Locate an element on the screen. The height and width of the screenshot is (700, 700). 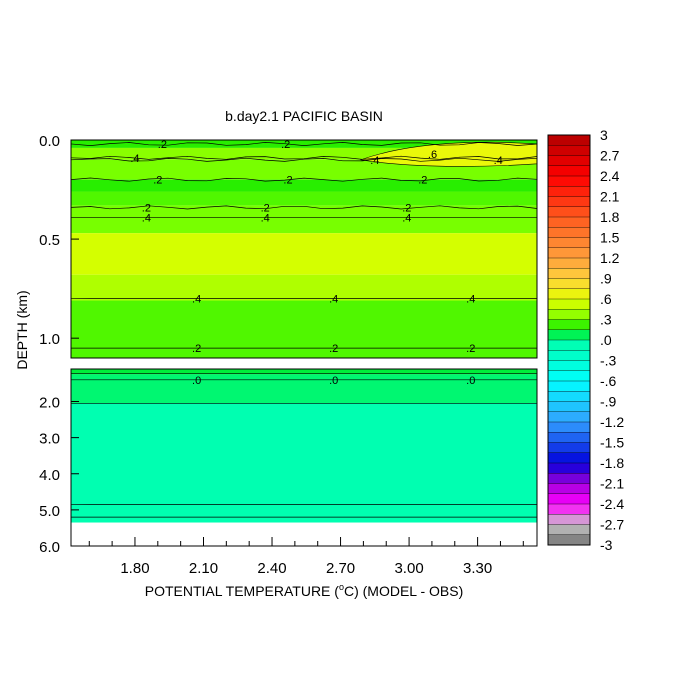
colorbar-label: -3 is located at coordinates (606, 545).